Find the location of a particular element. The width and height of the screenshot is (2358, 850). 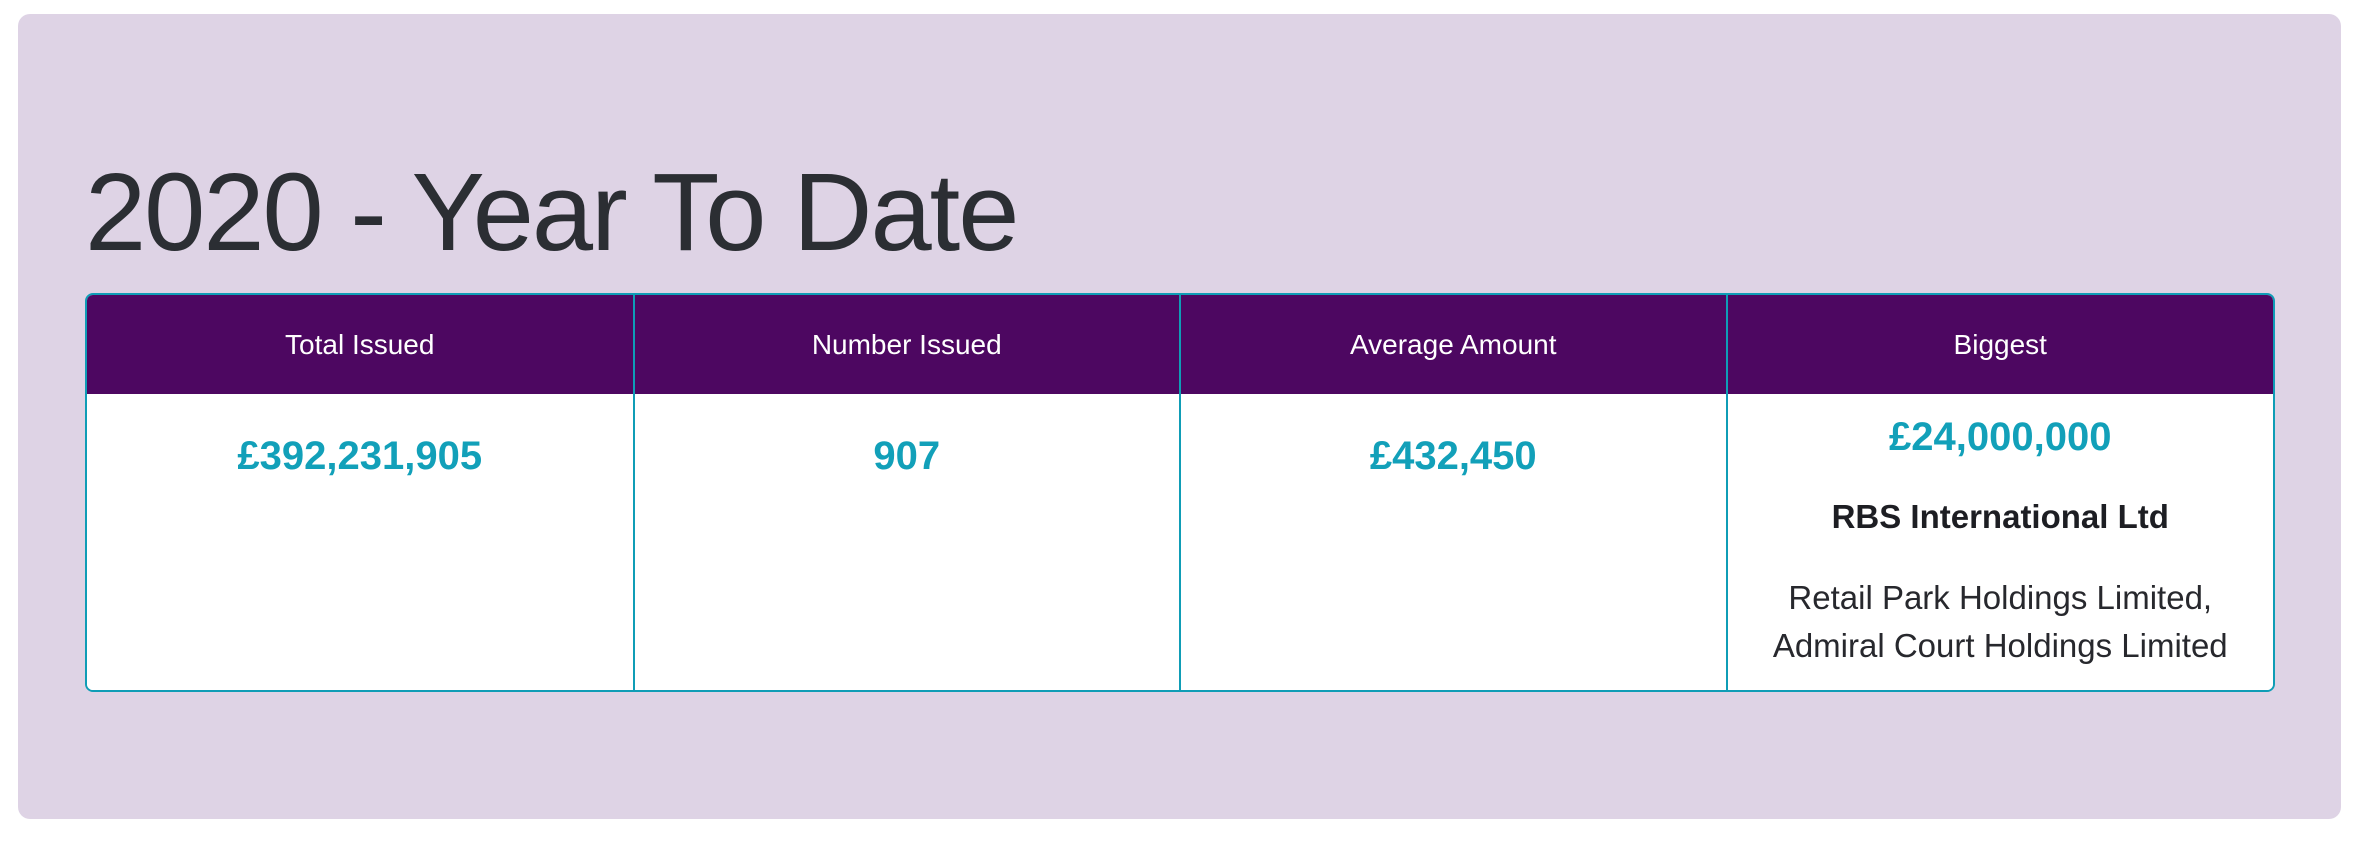

cell-number-issued: 907 is located at coordinates (906, 542).